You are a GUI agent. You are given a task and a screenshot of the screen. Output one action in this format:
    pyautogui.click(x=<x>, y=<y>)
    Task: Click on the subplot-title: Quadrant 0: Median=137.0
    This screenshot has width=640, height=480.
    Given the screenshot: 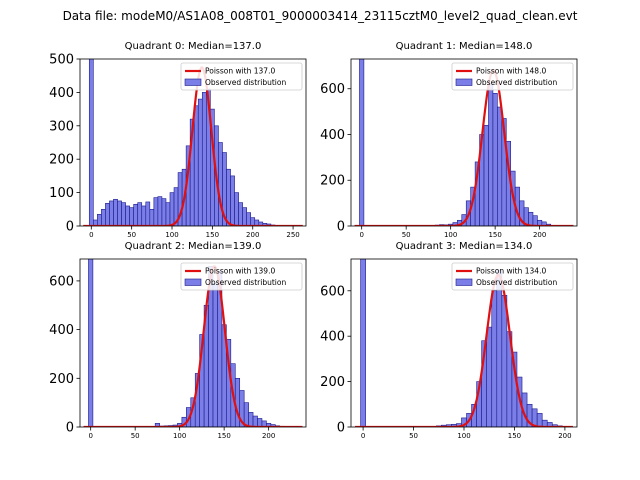 What is the action you would take?
    pyautogui.click(x=193, y=46)
    